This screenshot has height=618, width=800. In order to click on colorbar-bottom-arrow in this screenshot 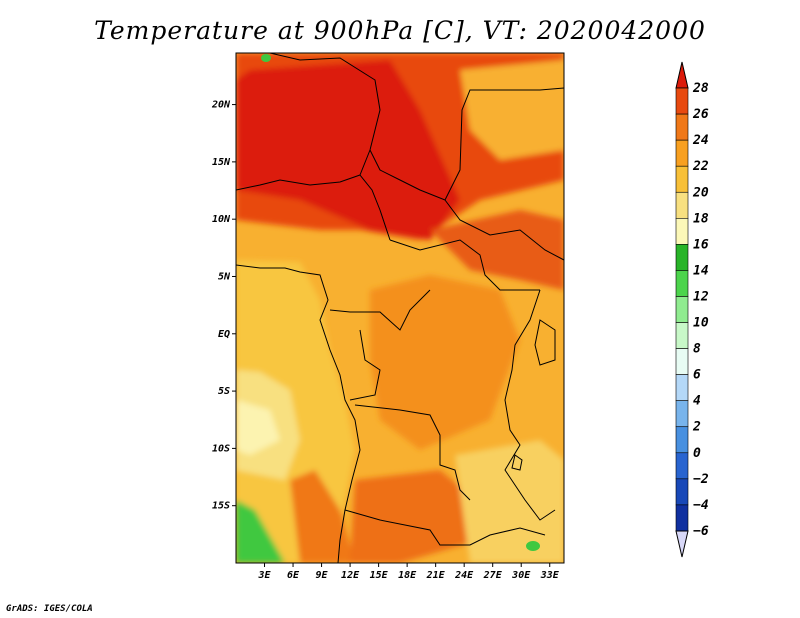, I will do `click(682, 544)`.